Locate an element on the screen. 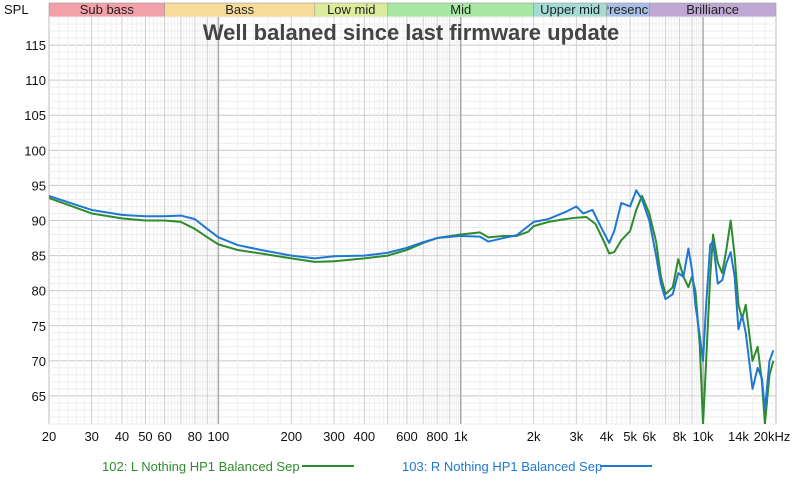 This screenshot has height=481, width=800. y-tick-label: 65 is located at coordinates (39, 396).